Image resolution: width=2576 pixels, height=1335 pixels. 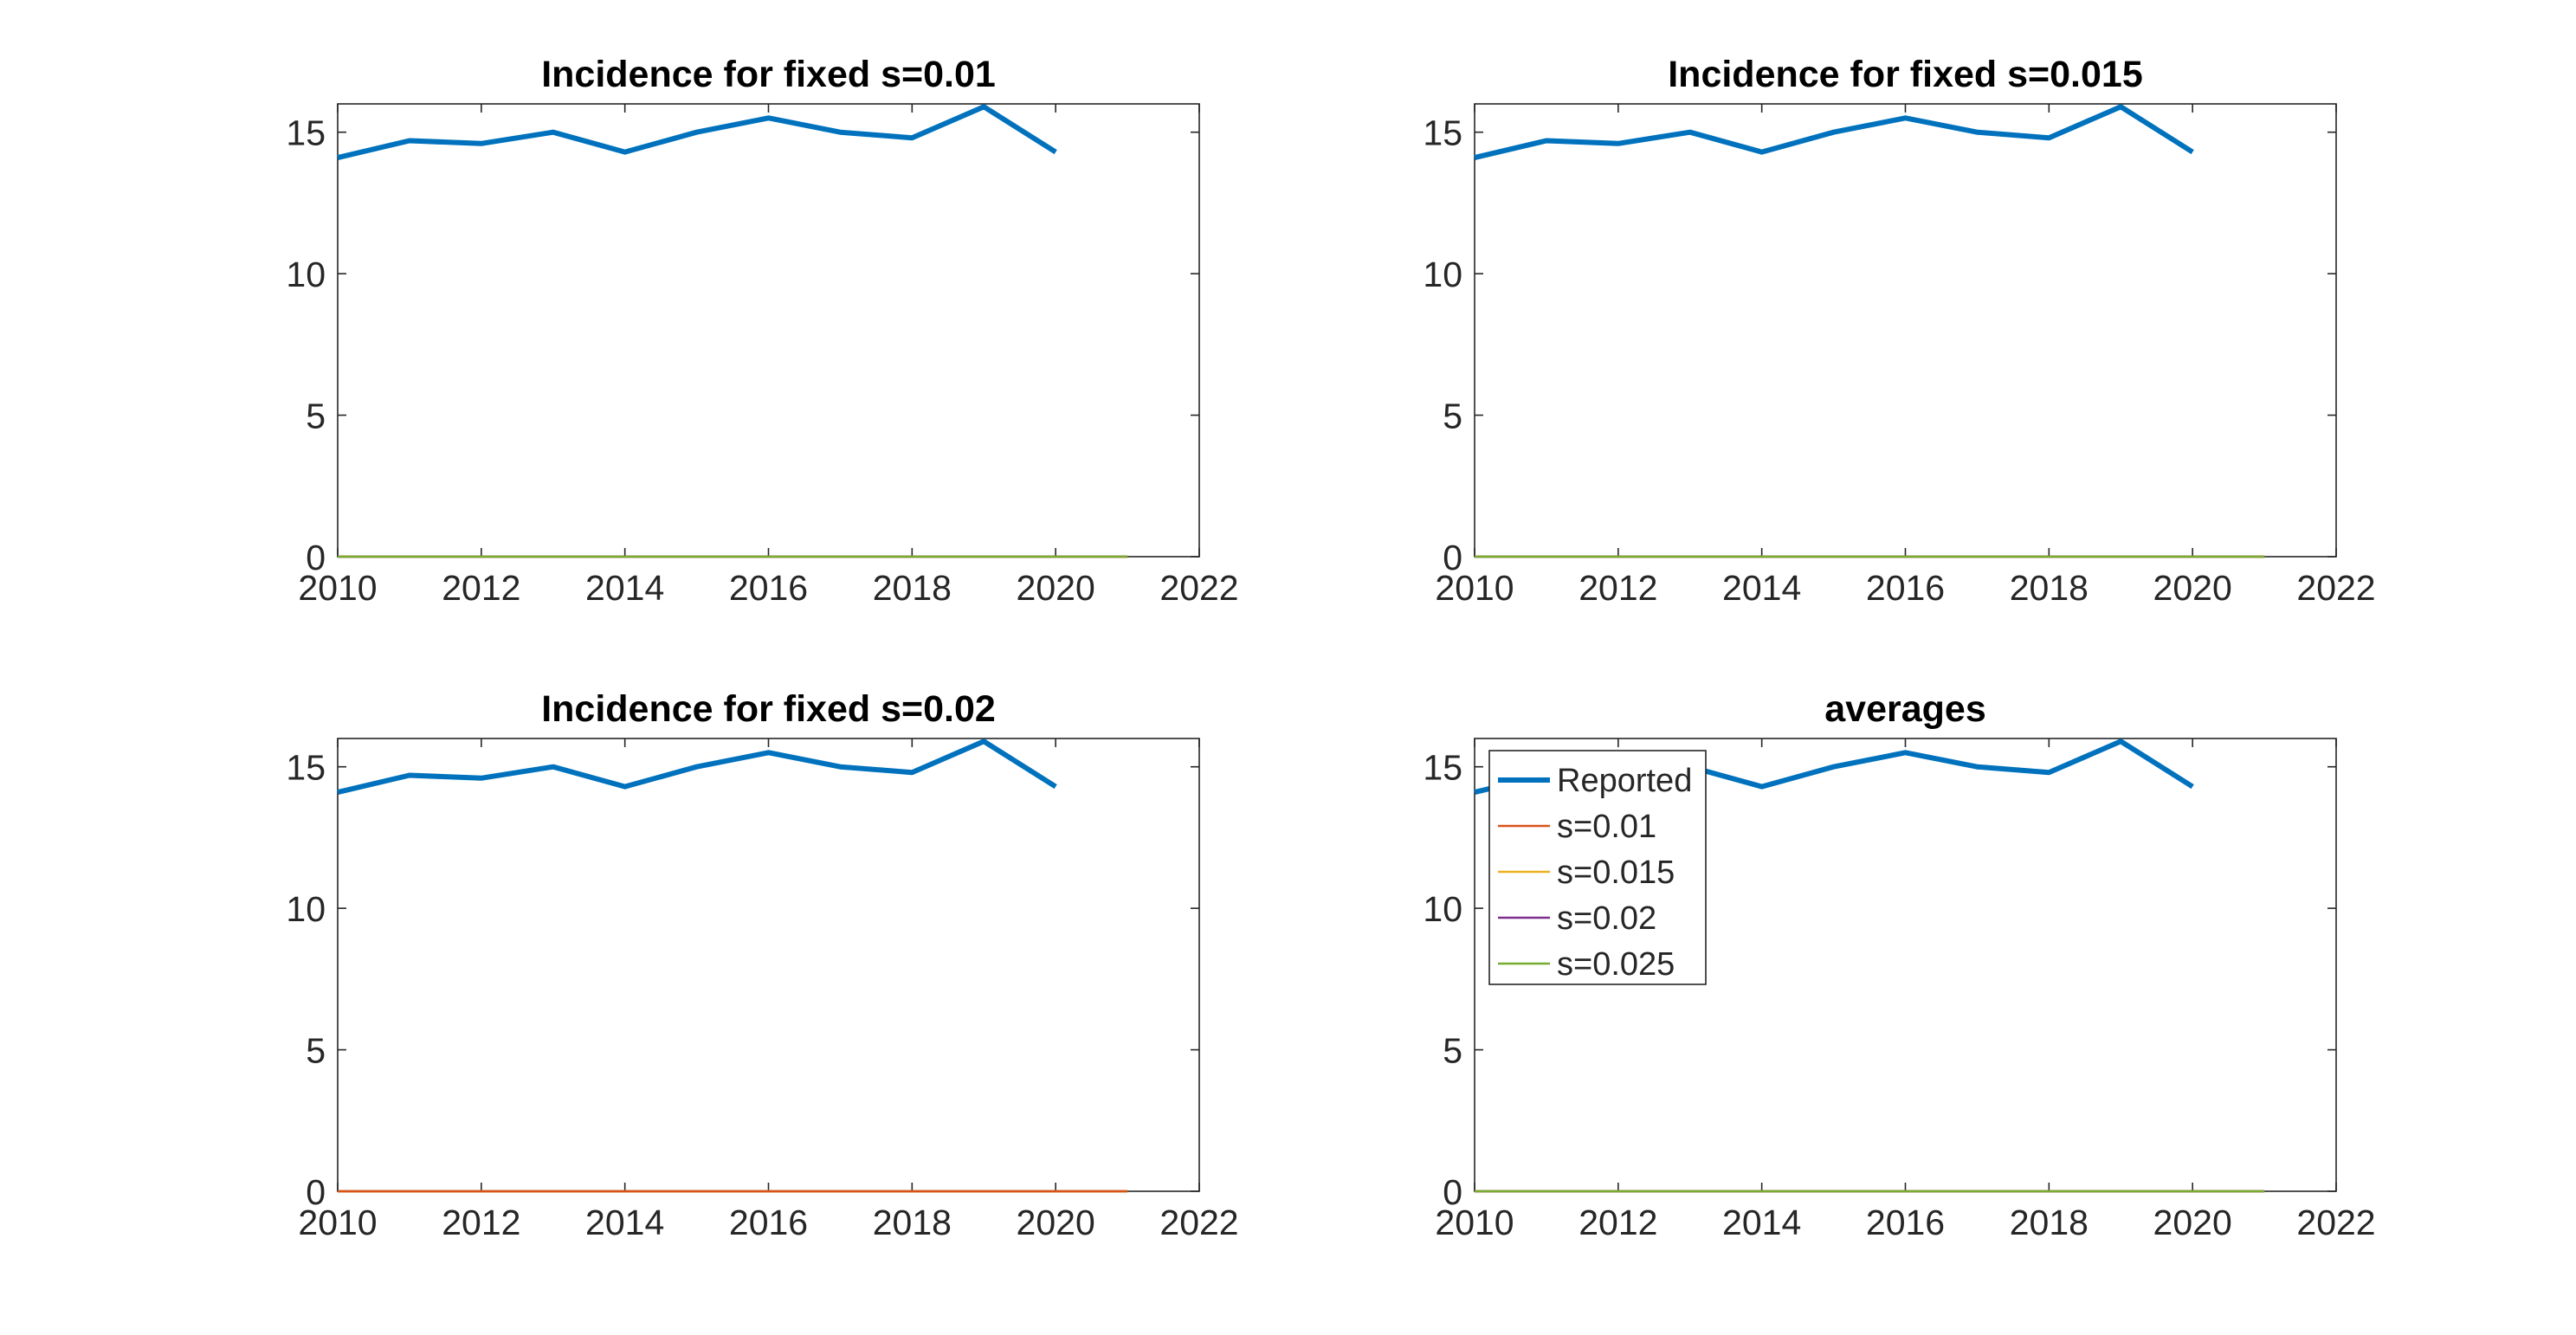 I want to click on legend-label: s=0.025, so click(x=1616, y=965).